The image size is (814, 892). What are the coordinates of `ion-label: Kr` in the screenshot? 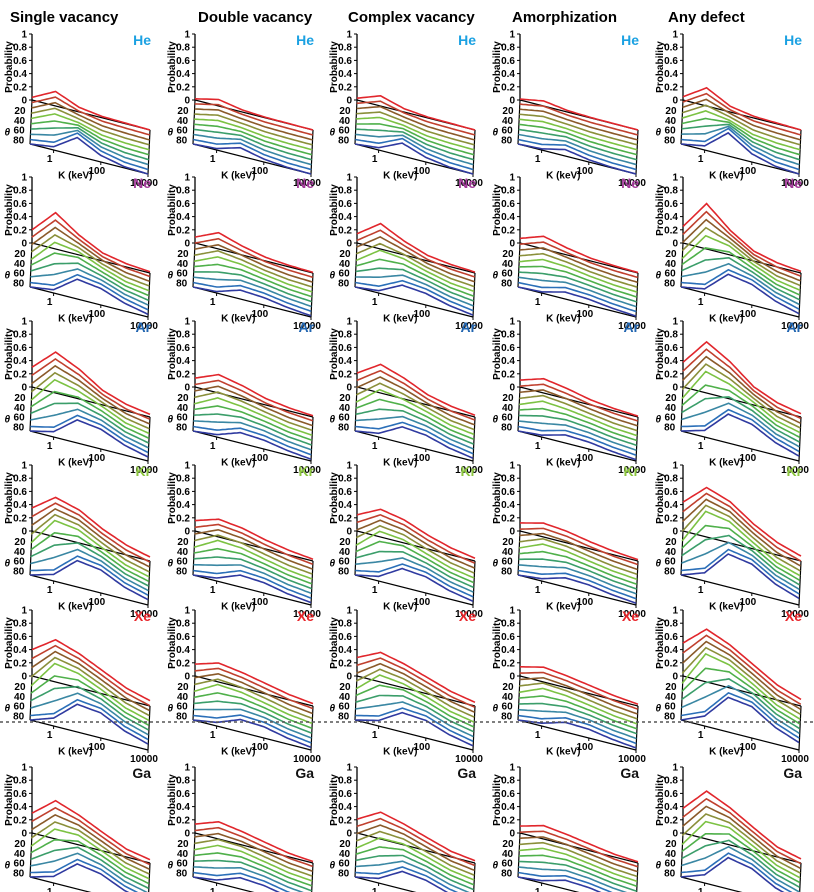 It's located at (143, 471).